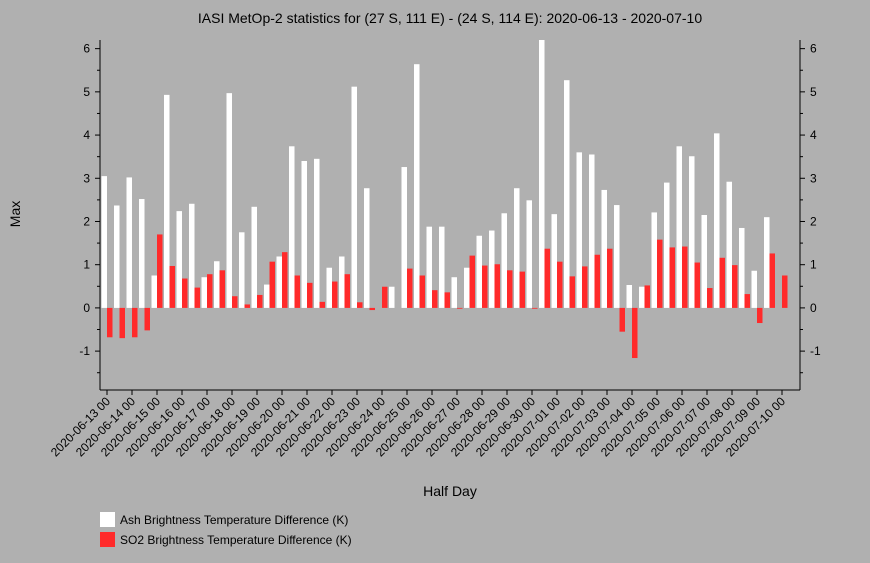 Image resolution: width=870 pixels, height=563 pixels. I want to click on y-tick-label-right-5: 4, so click(813, 135).